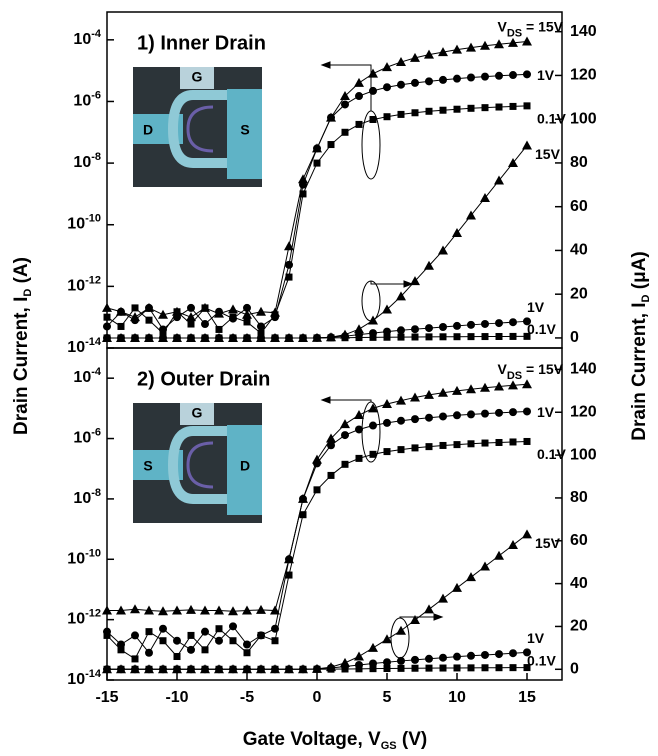  What do you see at coordinates (548, 154) in the screenshot?
I see `series-label: 15V` at bounding box center [548, 154].